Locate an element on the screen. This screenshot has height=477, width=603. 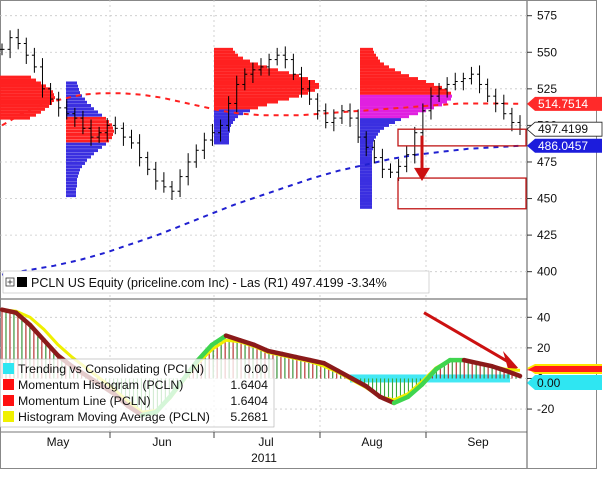
legend-swatch-momentum-histogram is located at coordinates (8, 384).